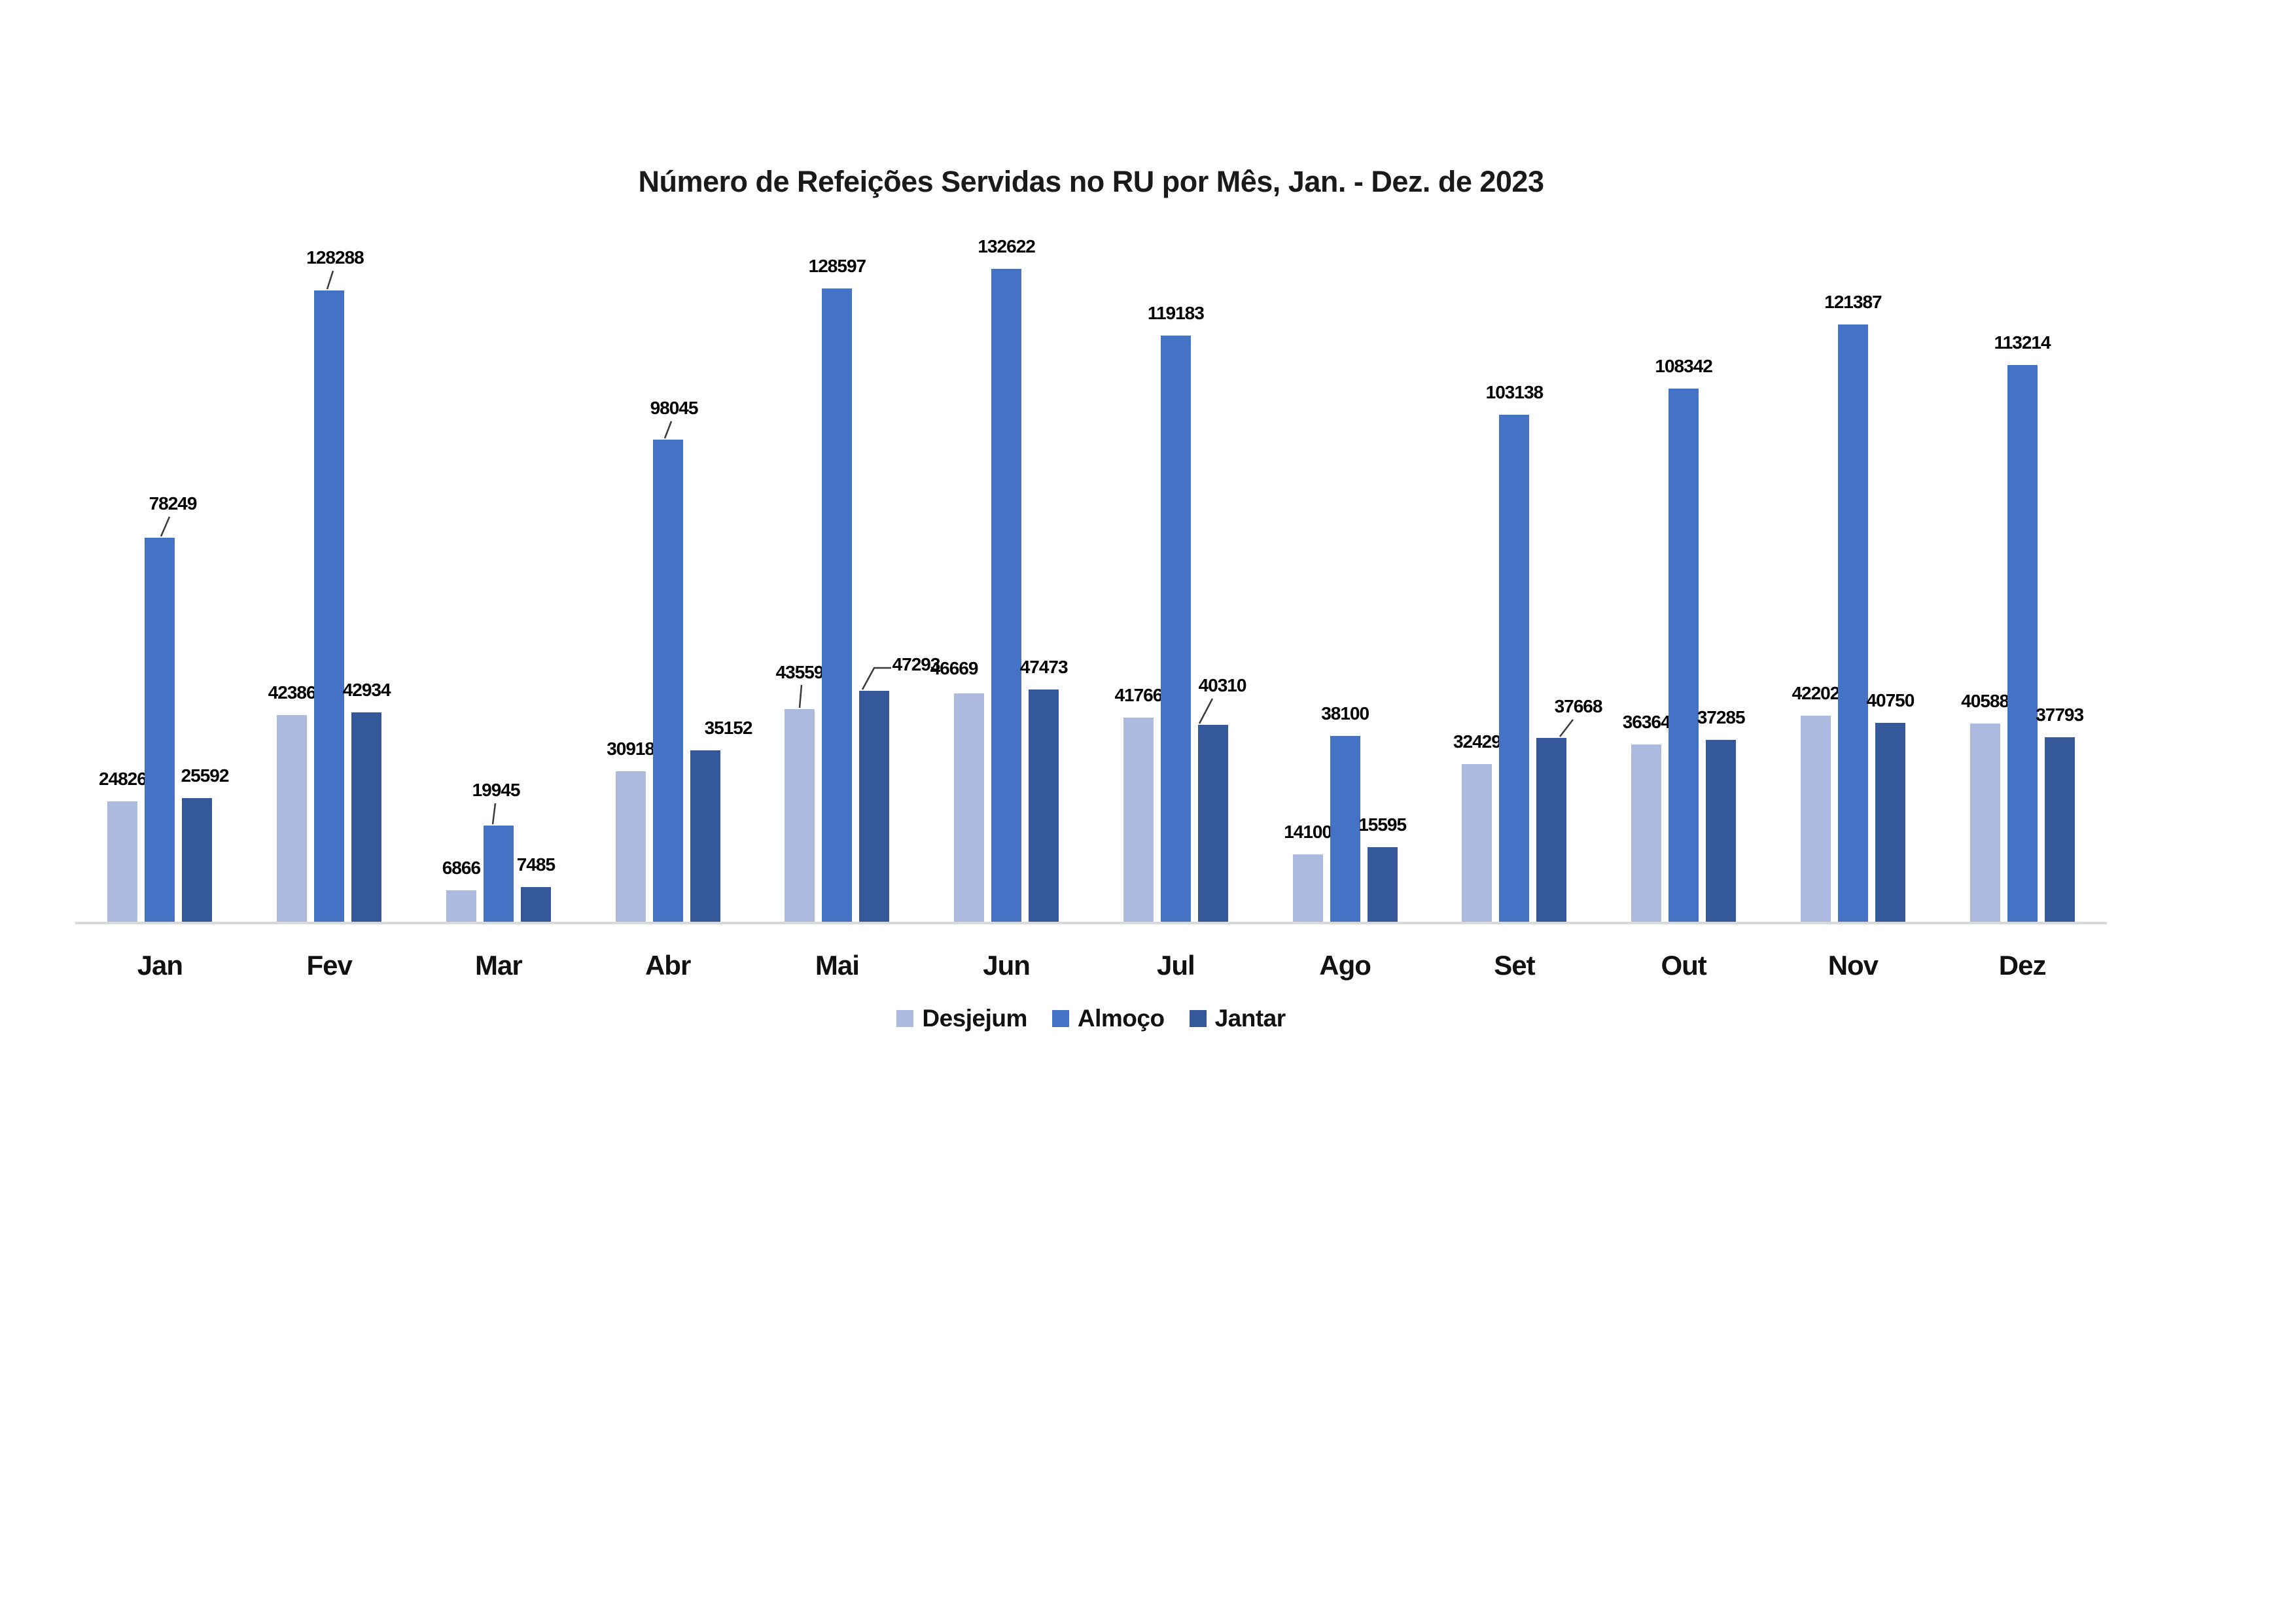  I want to click on axis-label-ago: Ago, so click(1345, 966).